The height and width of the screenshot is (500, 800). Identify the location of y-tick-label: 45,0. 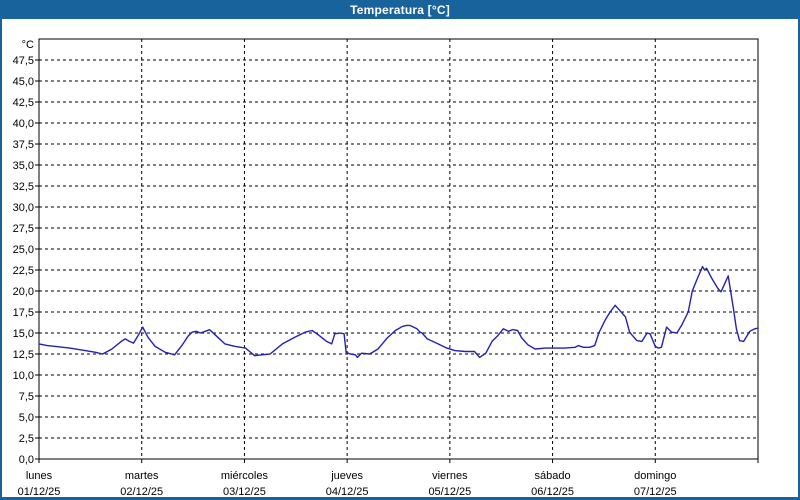
(23, 82).